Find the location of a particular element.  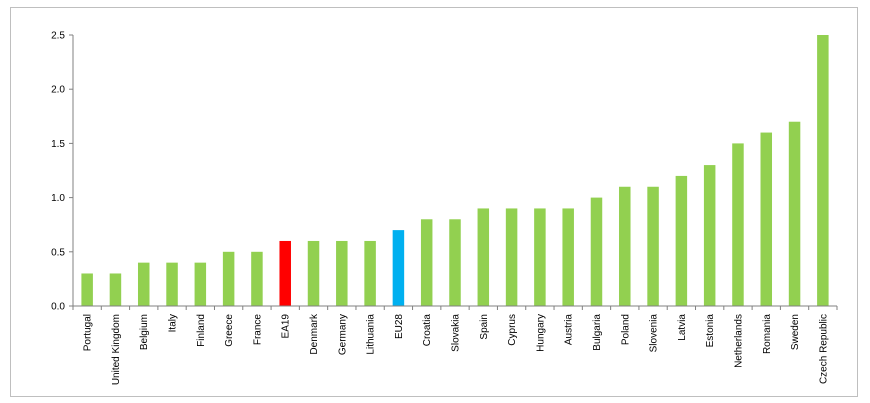

y-tick-label: 1.5 is located at coordinates (58, 144).